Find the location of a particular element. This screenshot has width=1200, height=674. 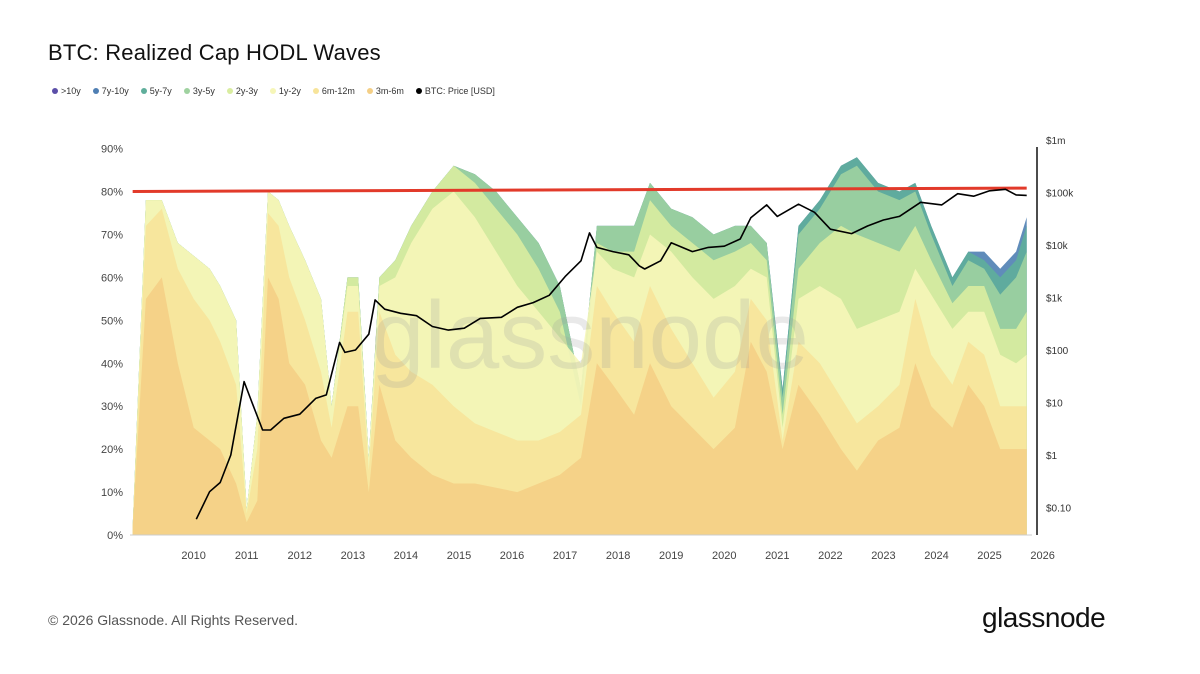

legend-label: 6m-12m is located at coordinates (338, 91).